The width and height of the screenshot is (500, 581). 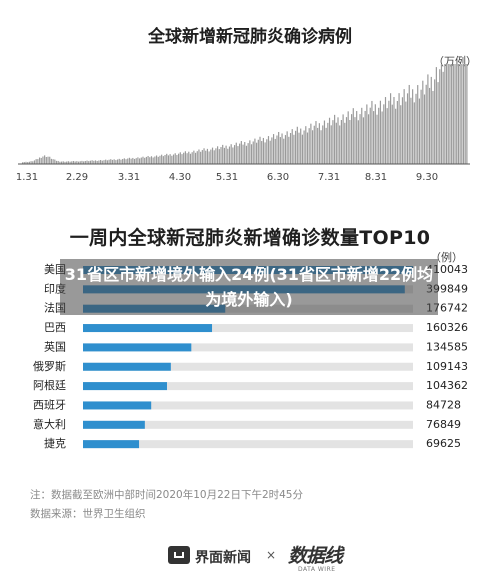 I want to click on chart1-unit: （万例）, so click(x=455, y=61).